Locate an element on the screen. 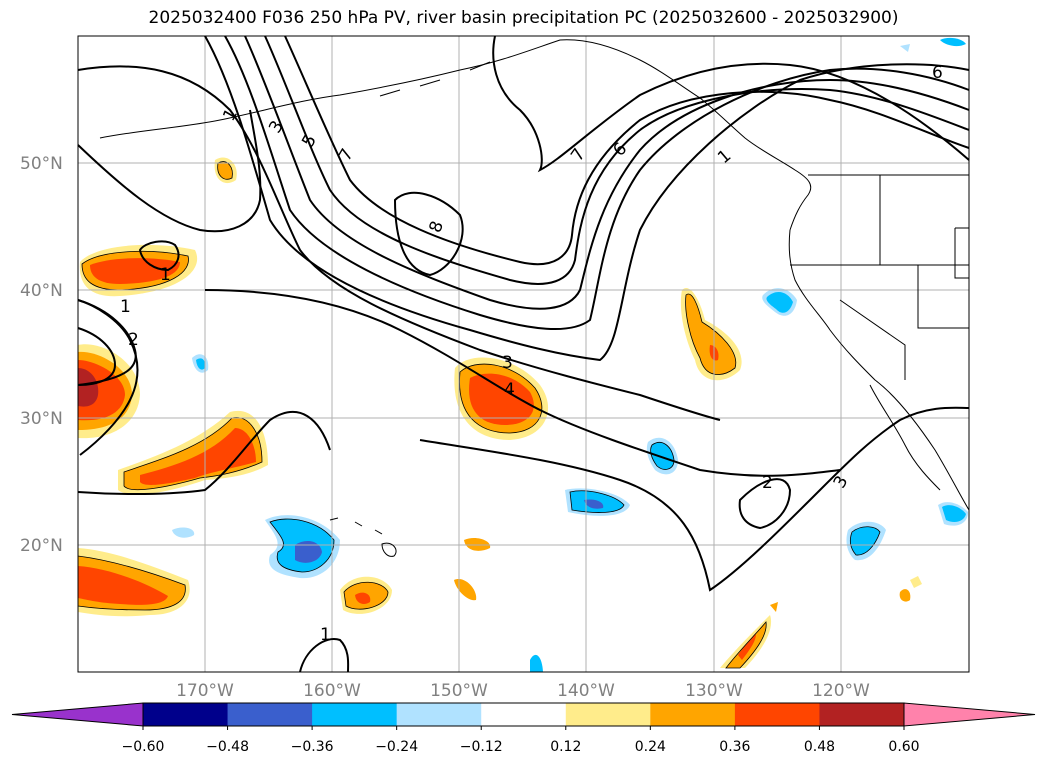 Image resolution: width=1047 pixels, height=765 pixels. colorbar-border is located at coordinates (523, 714).